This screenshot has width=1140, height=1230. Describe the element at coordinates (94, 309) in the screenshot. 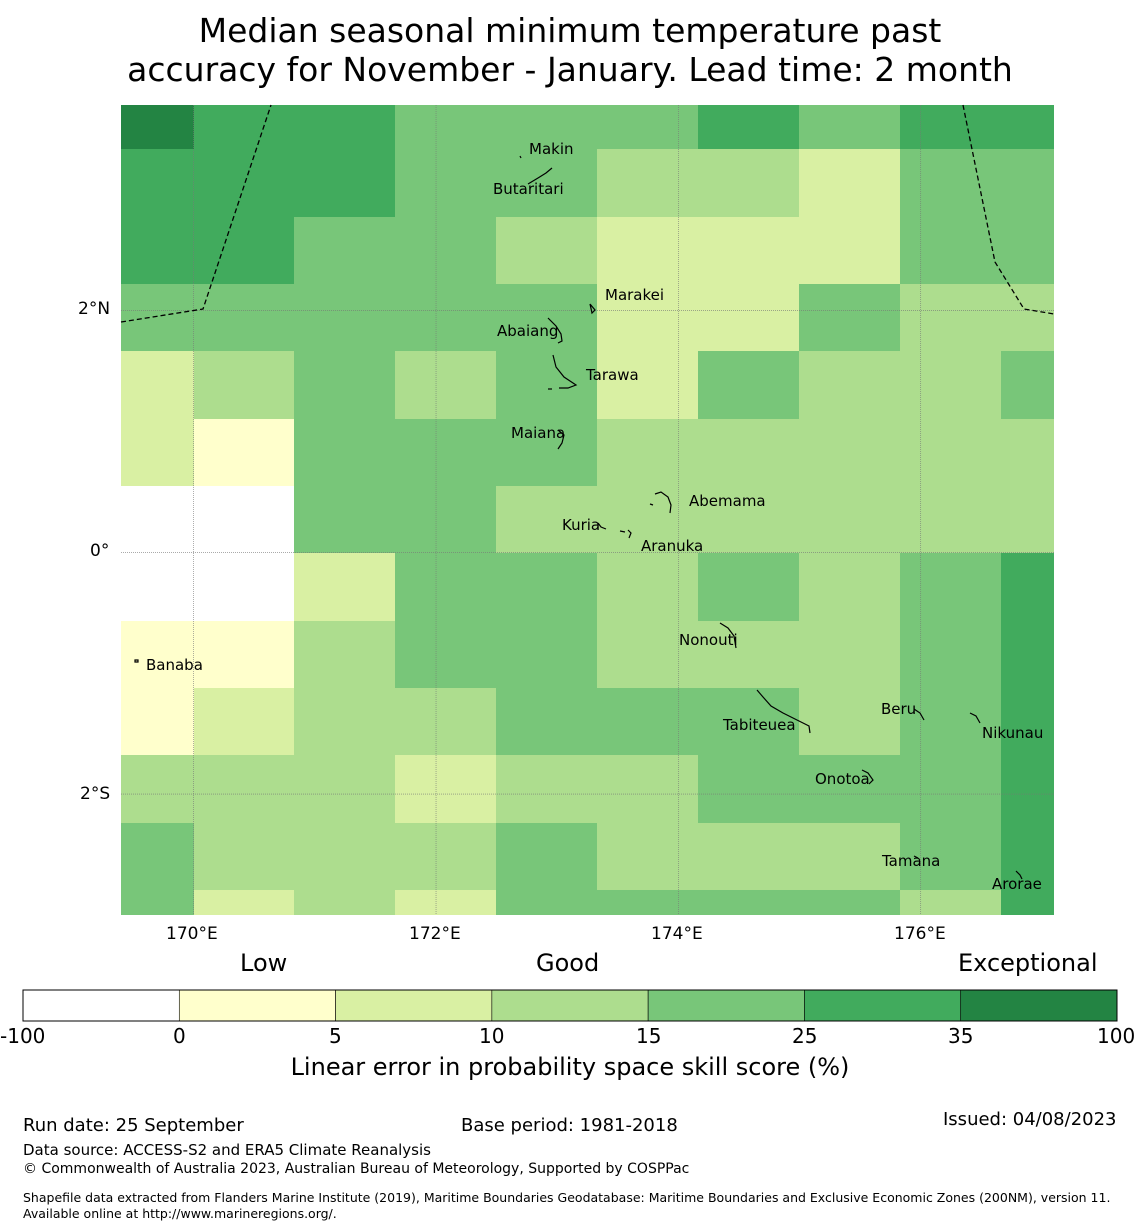

I see `lat-label-2n: 2°N` at that location.